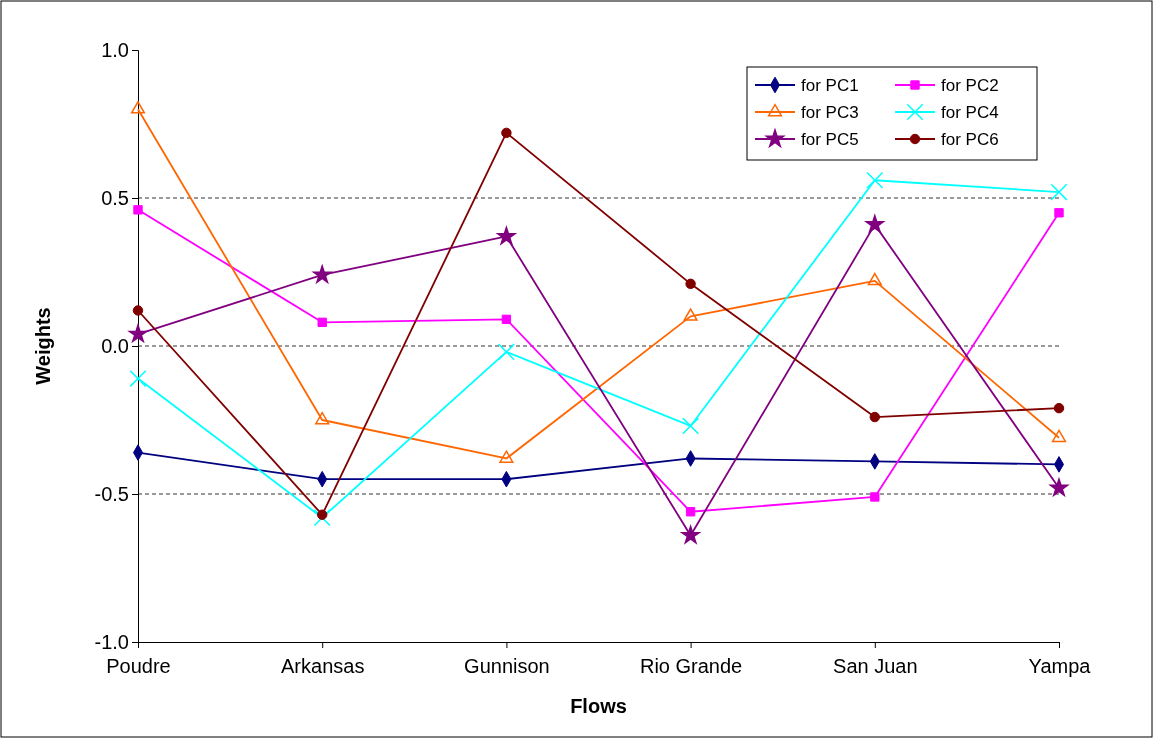  Describe the element at coordinates (970, 112) in the screenshot. I see `legend-label: for PC4` at that location.